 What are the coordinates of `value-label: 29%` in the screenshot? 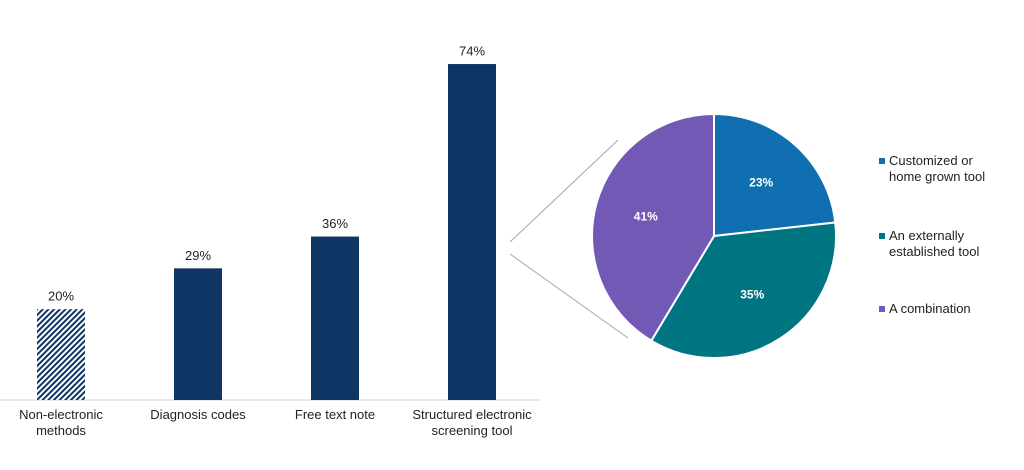 It's located at (198, 255).